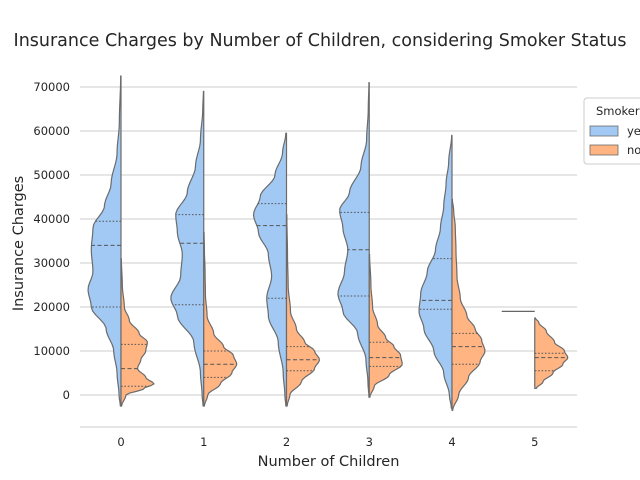 The width and height of the screenshot is (640, 480). What do you see at coordinates (203, 442) in the screenshot?
I see `x-tick-label: 1` at bounding box center [203, 442].